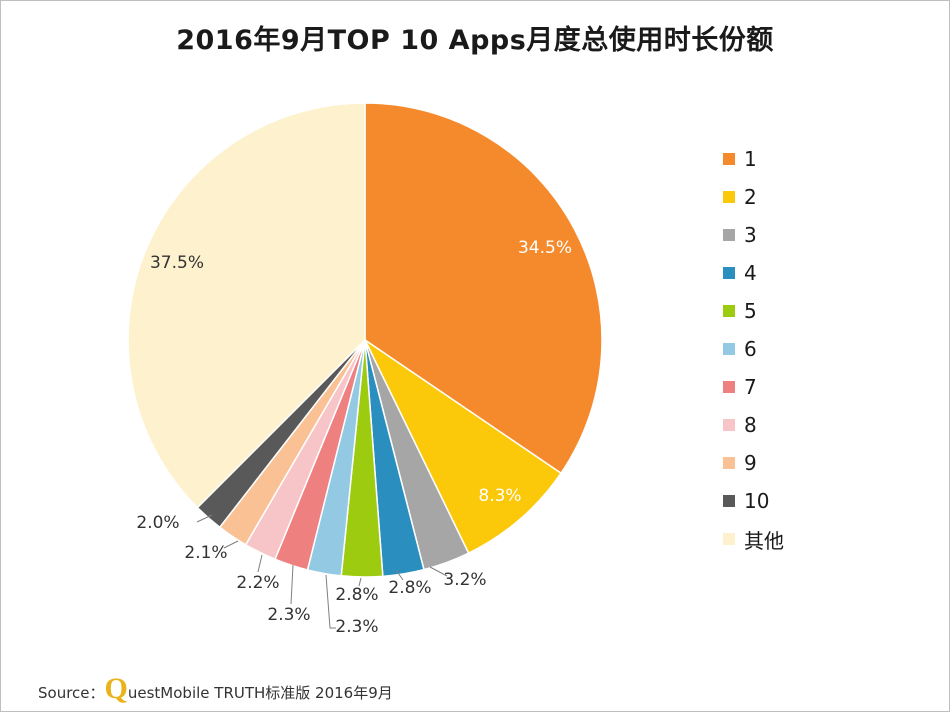 This screenshot has height=712, width=950. Describe the element at coordinates (464, 580) in the screenshot. I see `data-label-3: 3.2%` at that location.